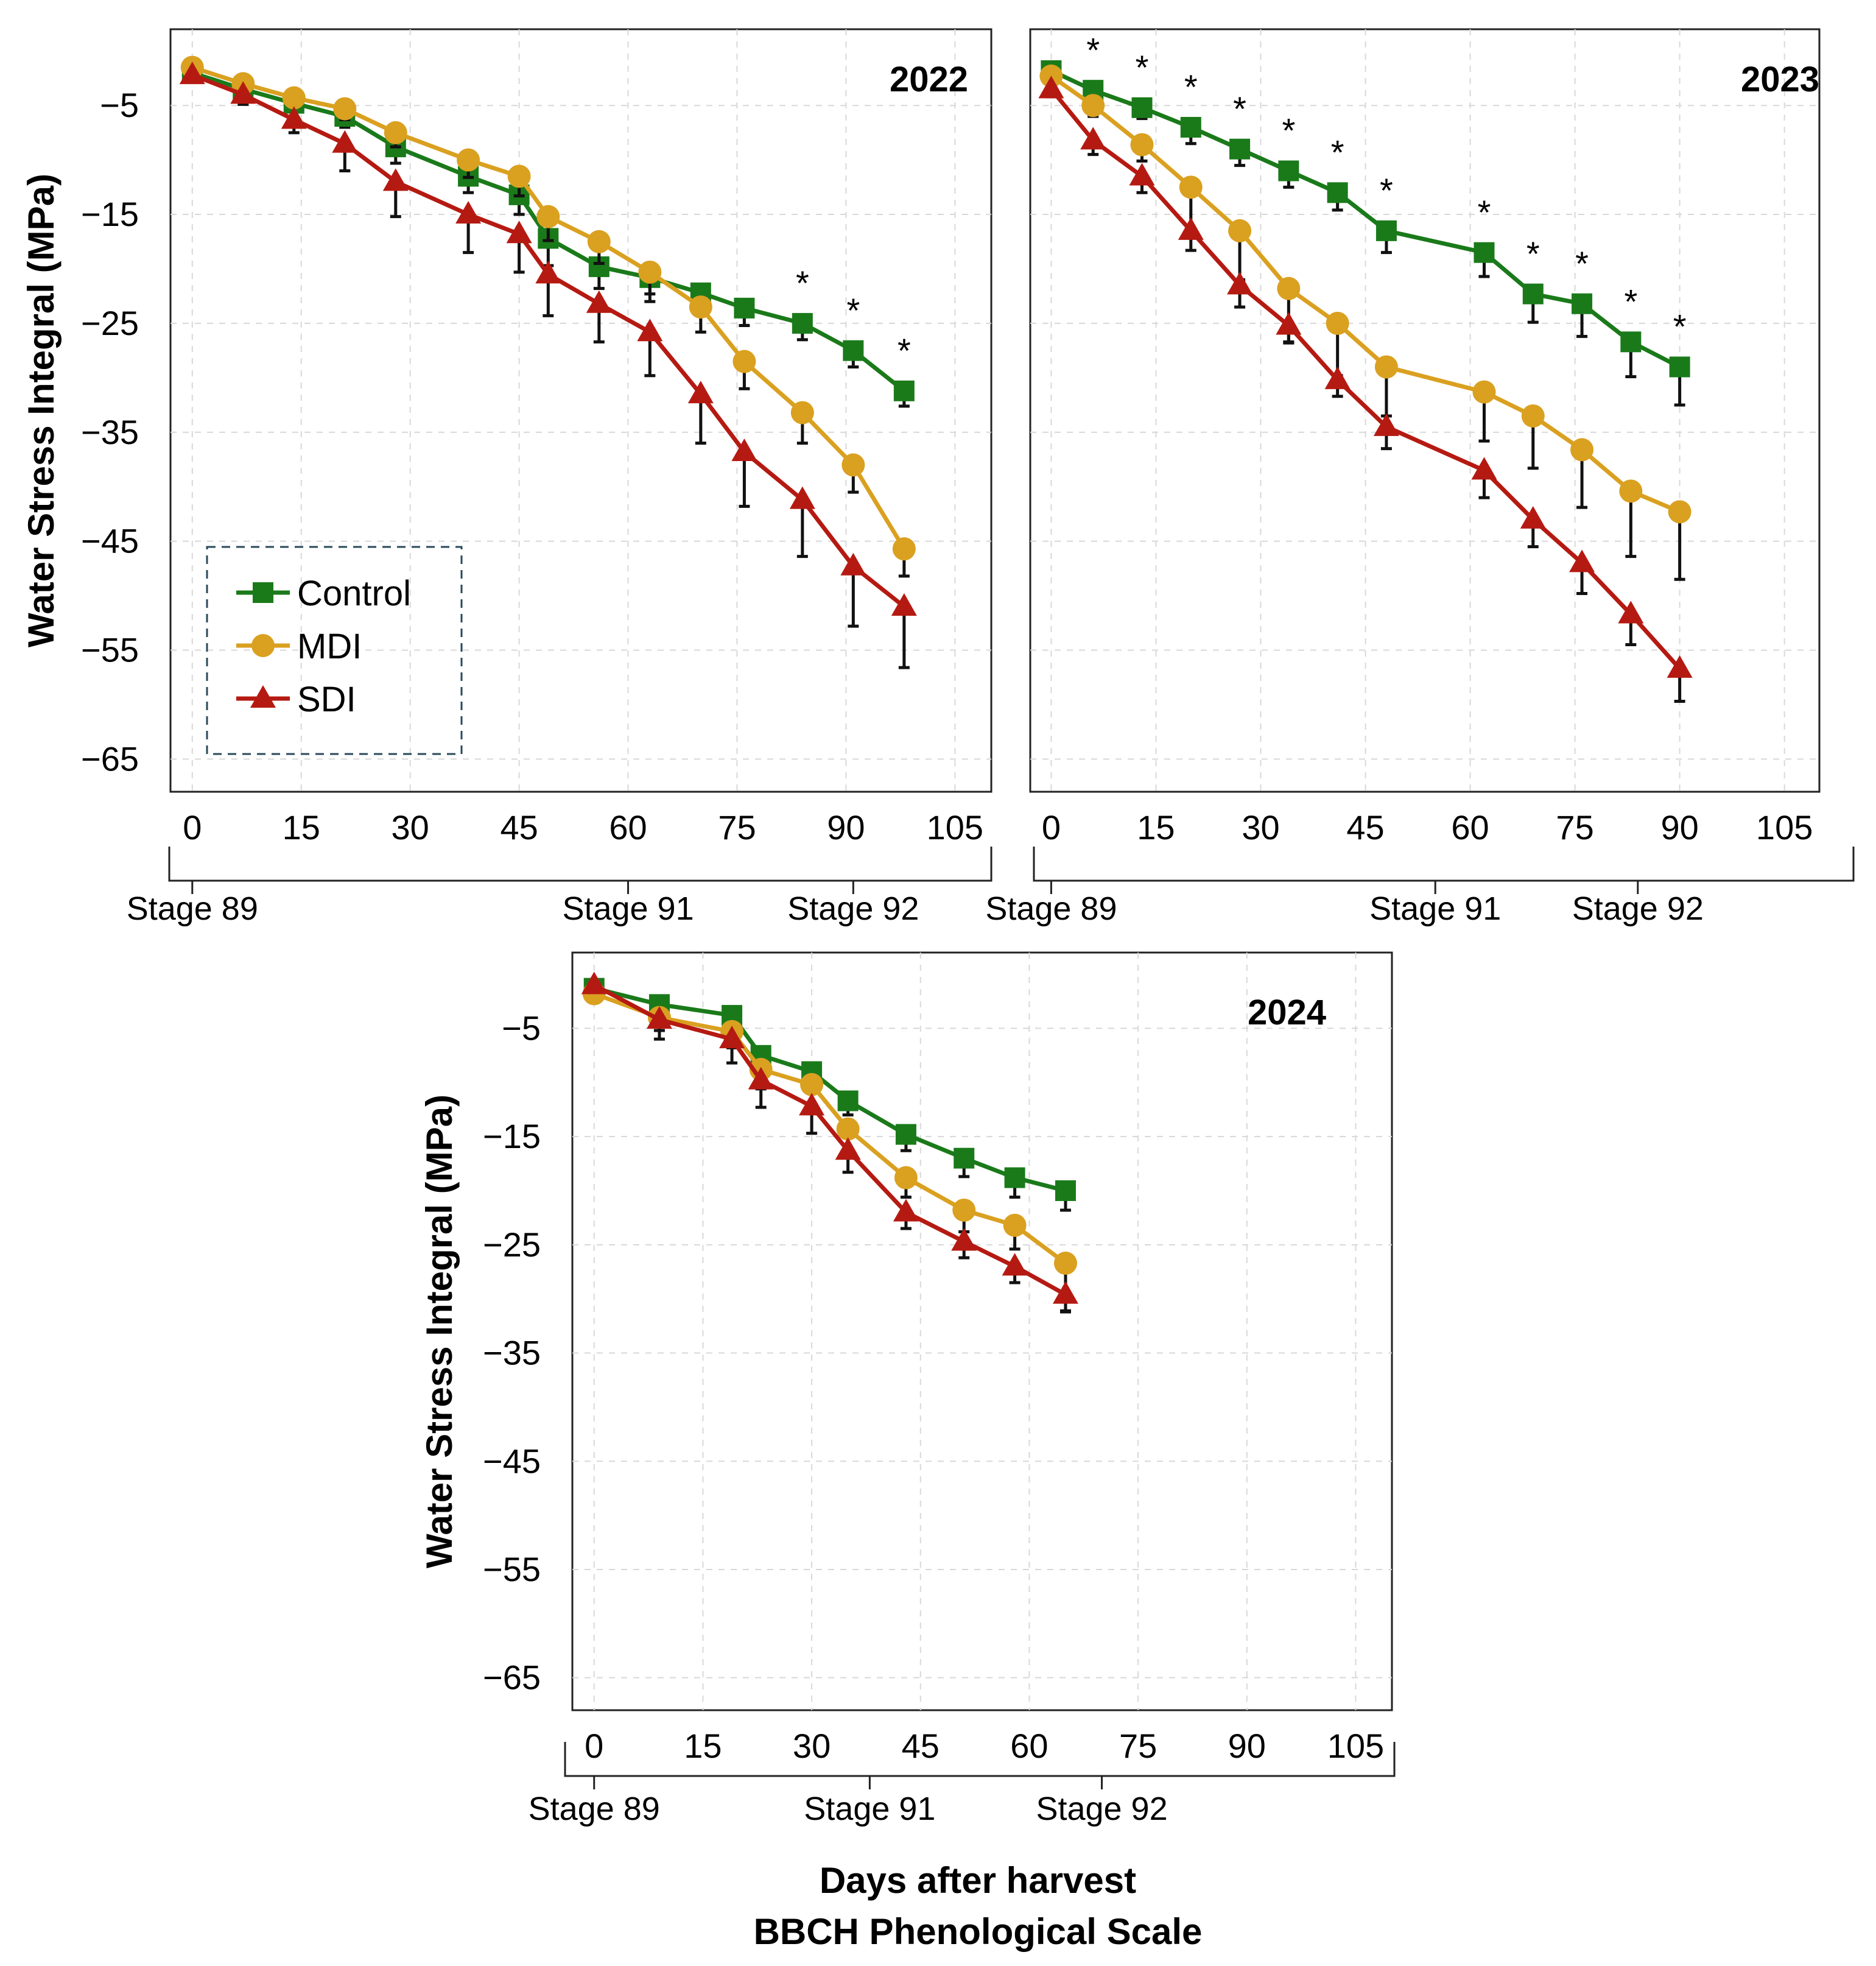  What do you see at coordinates (110, 323) in the screenshot?
I see `y-tick-label: −25` at bounding box center [110, 323].